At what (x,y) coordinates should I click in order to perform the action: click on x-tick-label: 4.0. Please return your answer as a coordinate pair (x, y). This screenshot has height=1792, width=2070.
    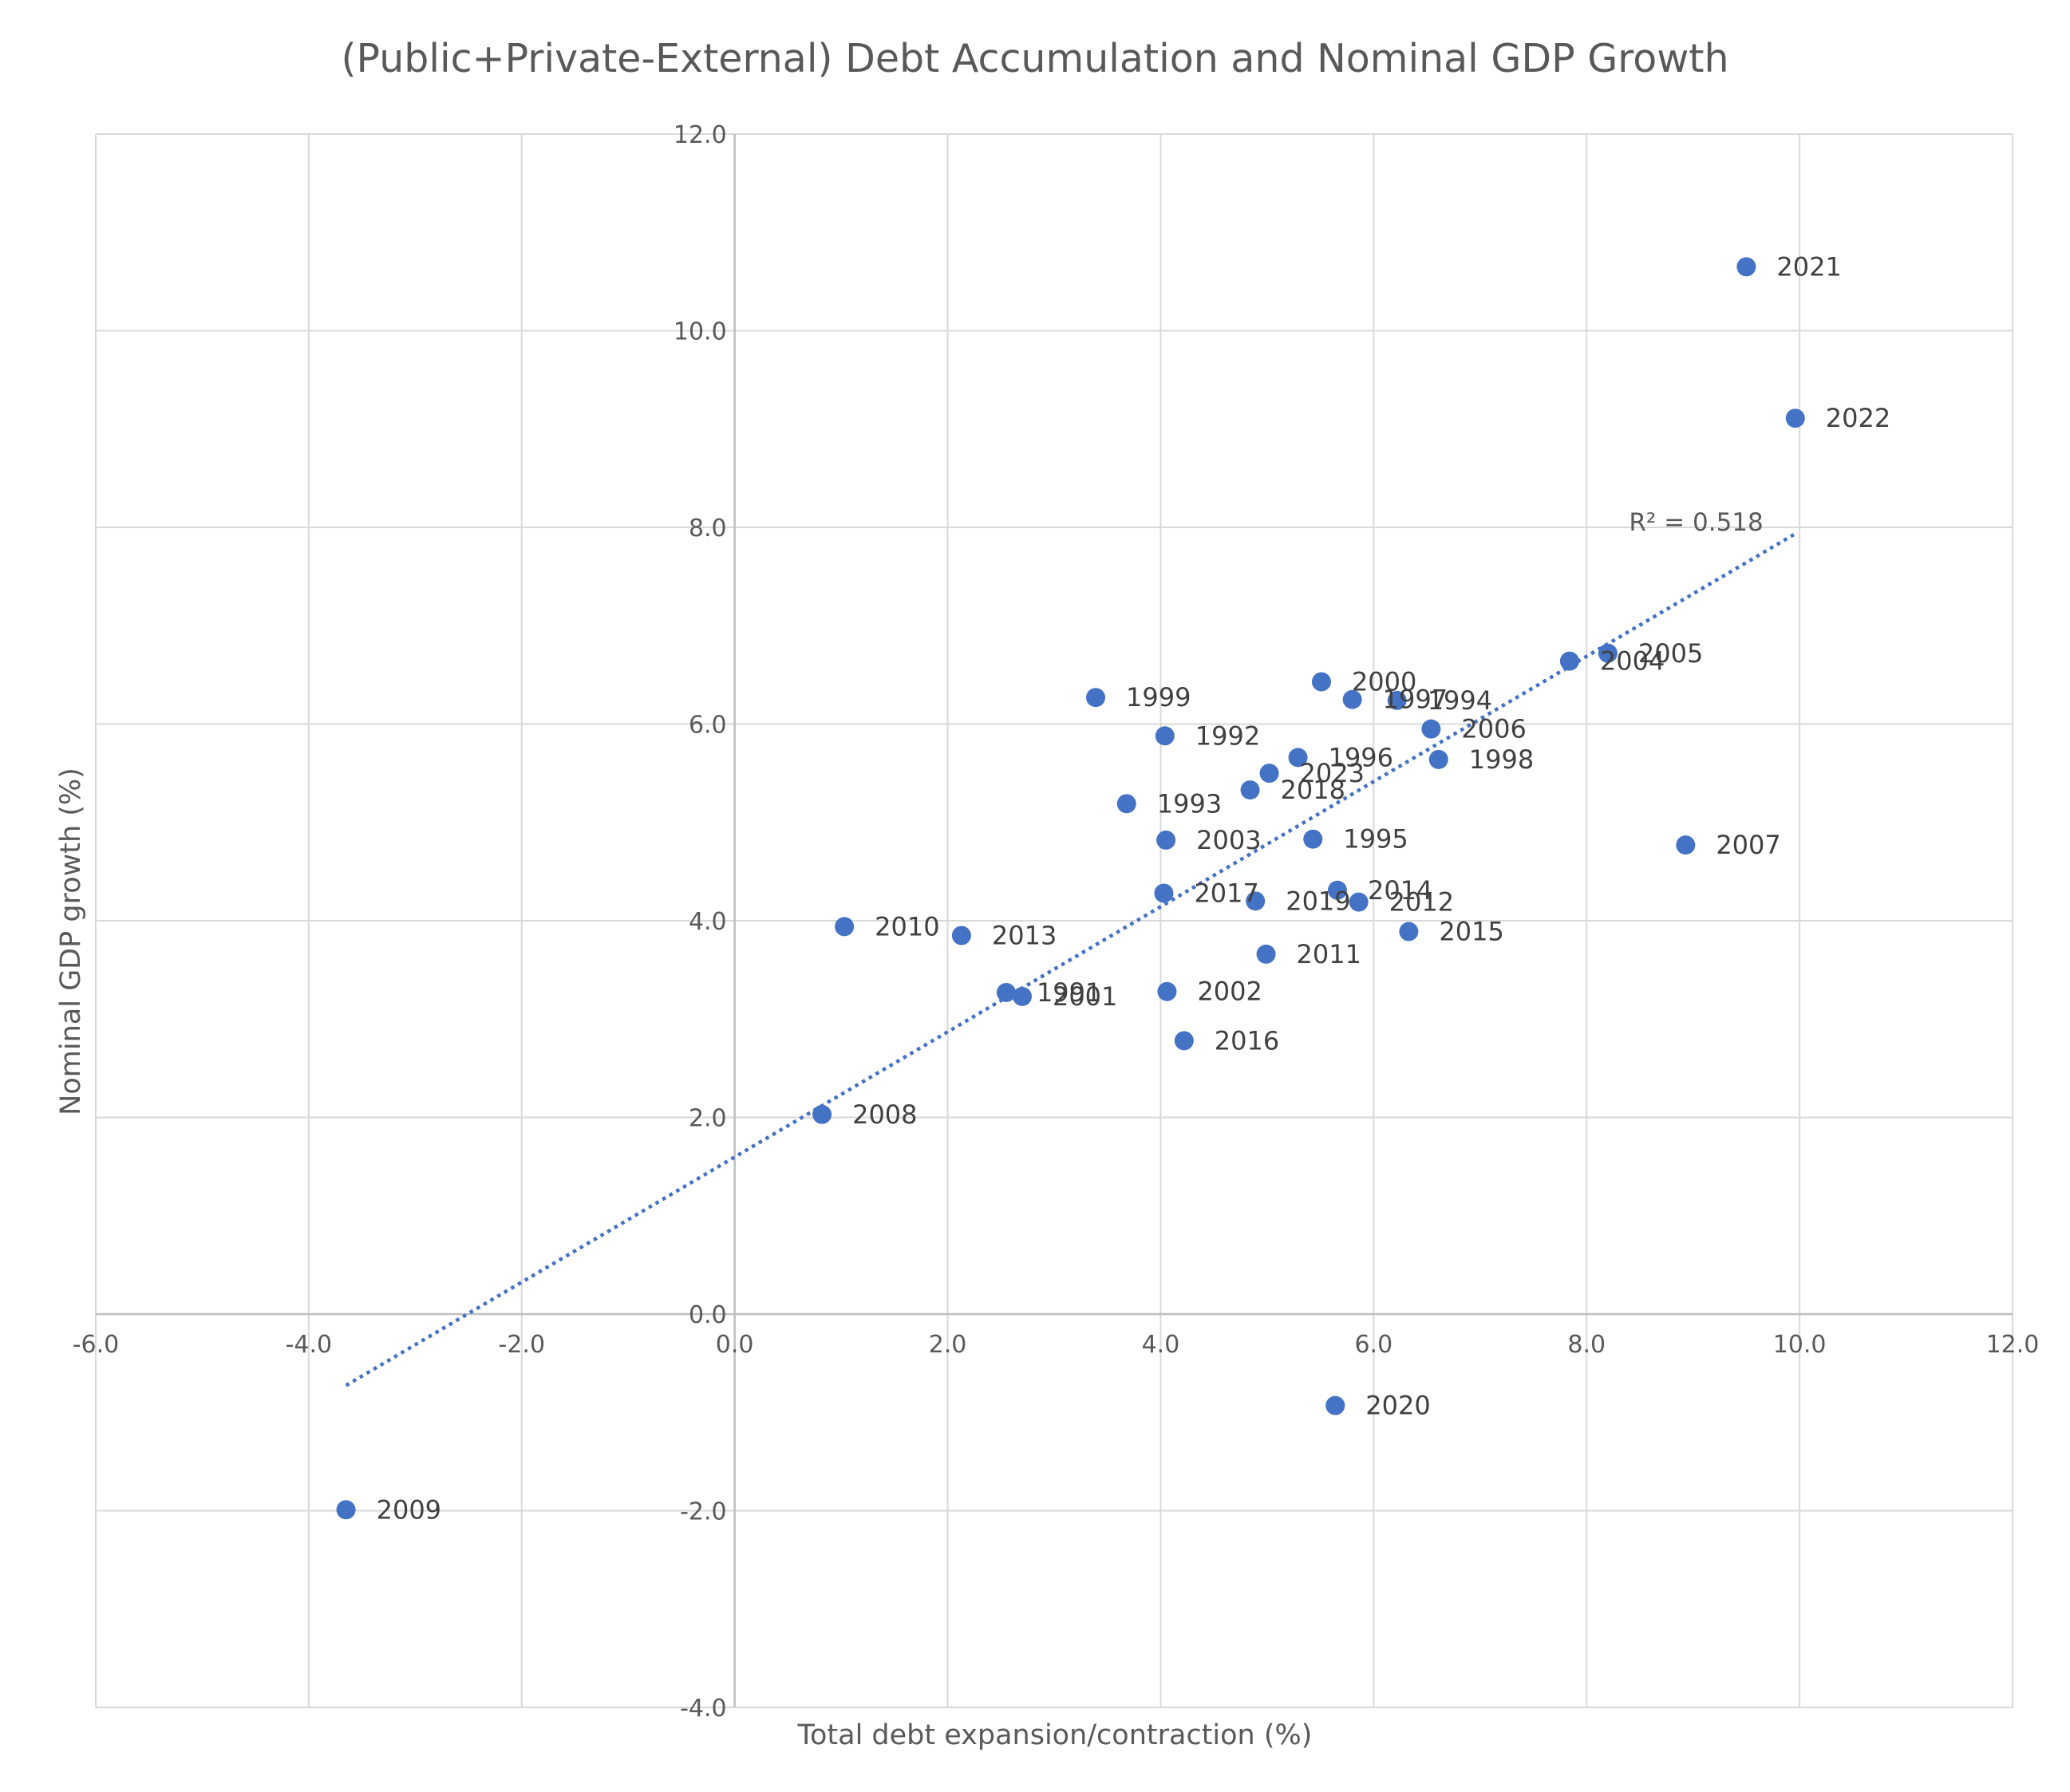
    Looking at the image, I should click on (1161, 1345).